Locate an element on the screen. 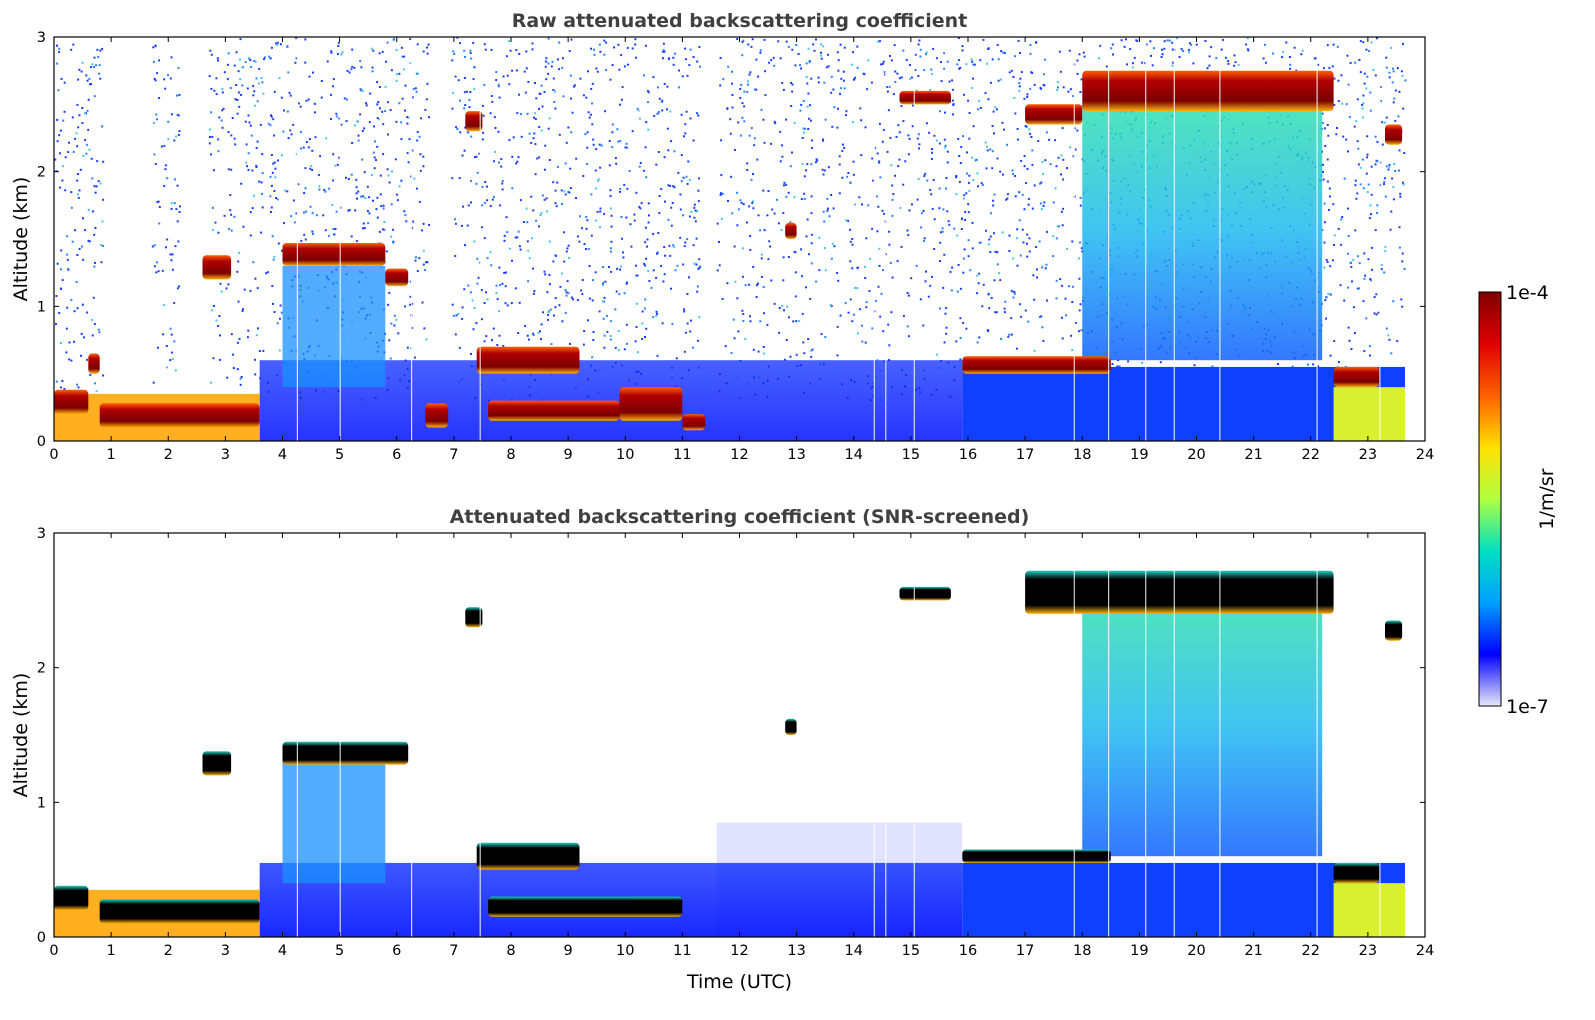  surface-layer is located at coordinates (1369, 414).